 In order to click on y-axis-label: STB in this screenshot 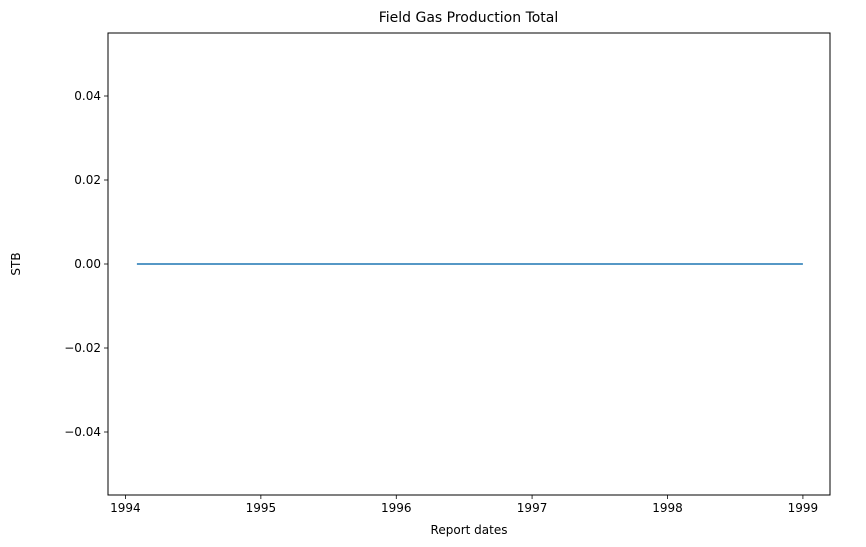, I will do `click(16, 263)`.